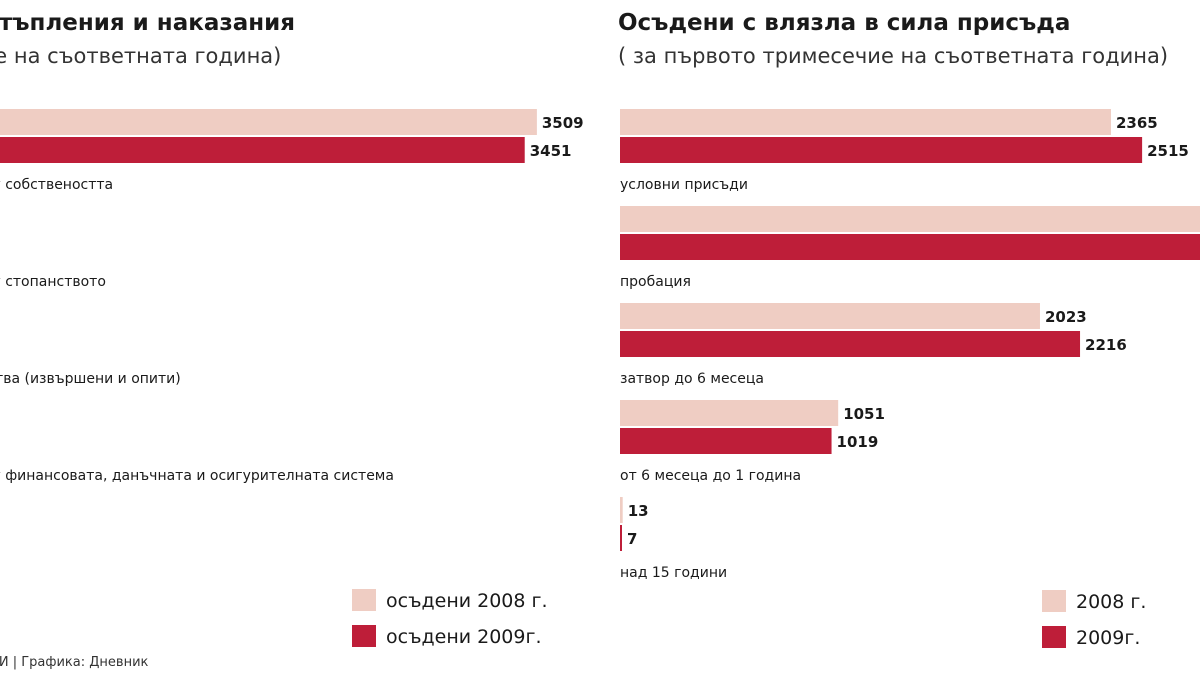  What do you see at coordinates (1168, 151) in the screenshot?
I see `value-label-2009-0: 2515` at bounding box center [1168, 151].